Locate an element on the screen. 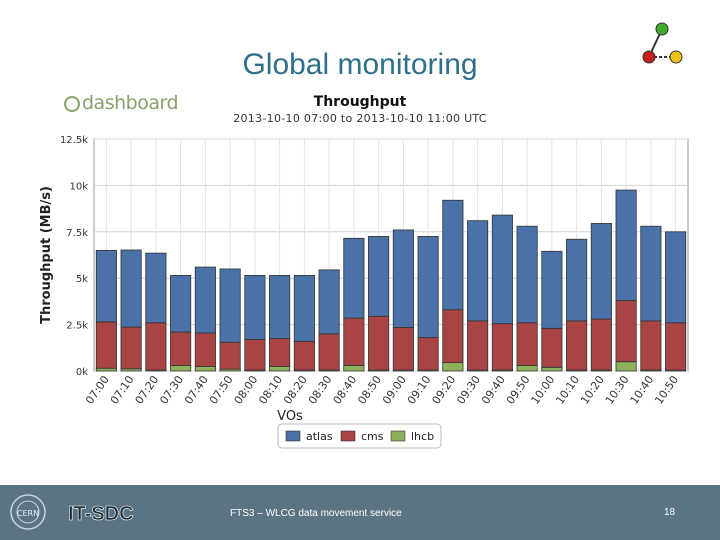 Image resolution: width=720 pixels, height=540 pixels. x-tick-label: 07:40 is located at coordinates (196, 389).